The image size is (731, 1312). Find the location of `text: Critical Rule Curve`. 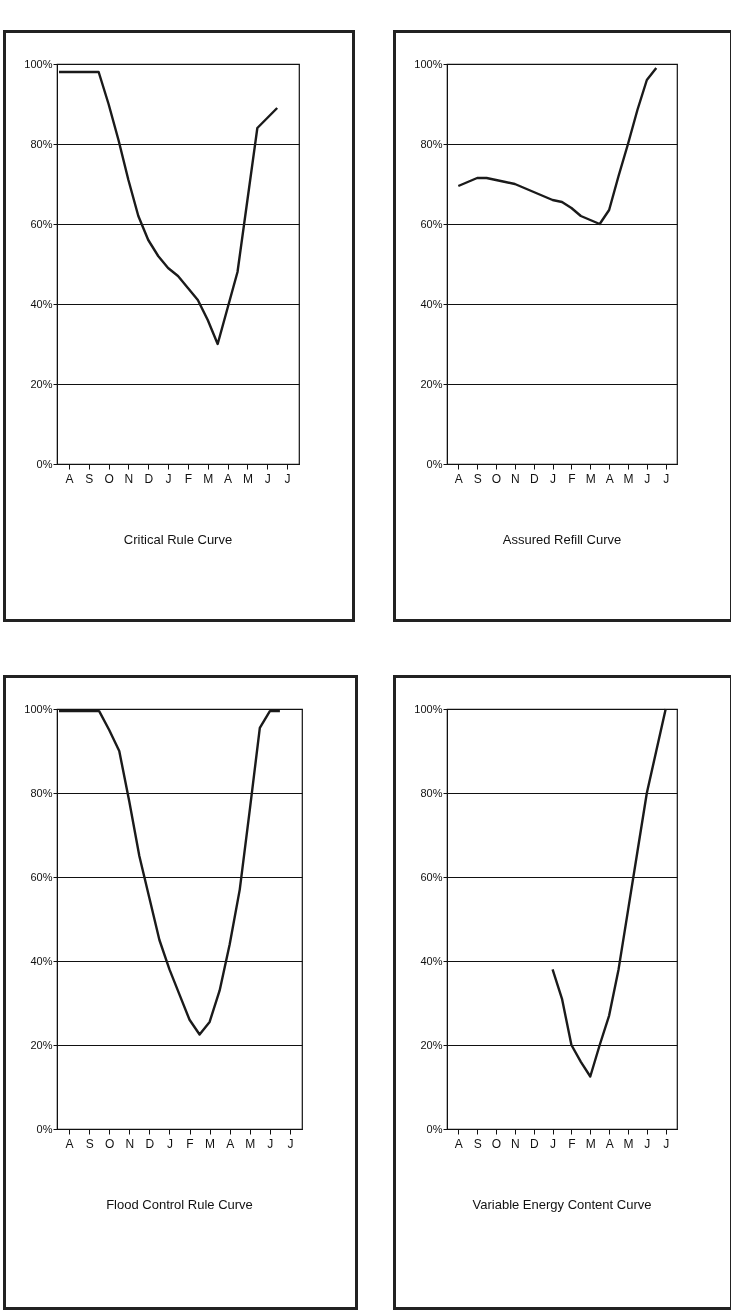

text: Critical Rule Curve is located at coordinates (178, 539).